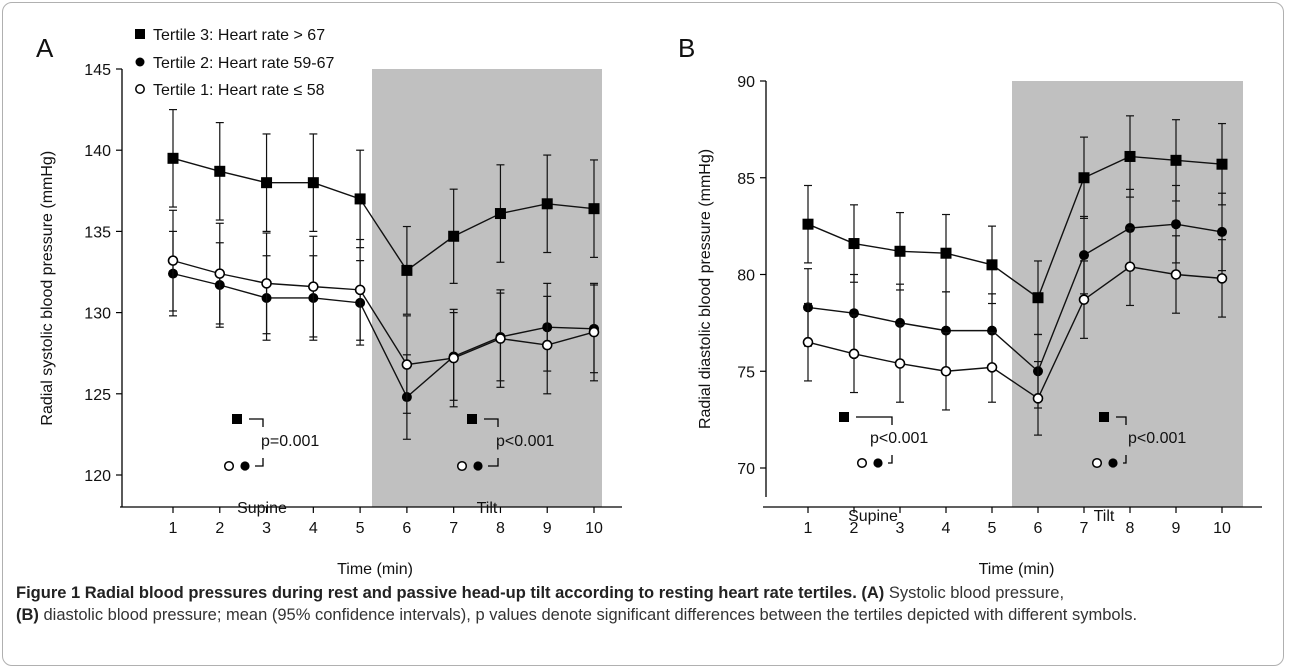 The width and height of the screenshot is (1290, 671). I want to click on panel-label: B, so click(686, 48).